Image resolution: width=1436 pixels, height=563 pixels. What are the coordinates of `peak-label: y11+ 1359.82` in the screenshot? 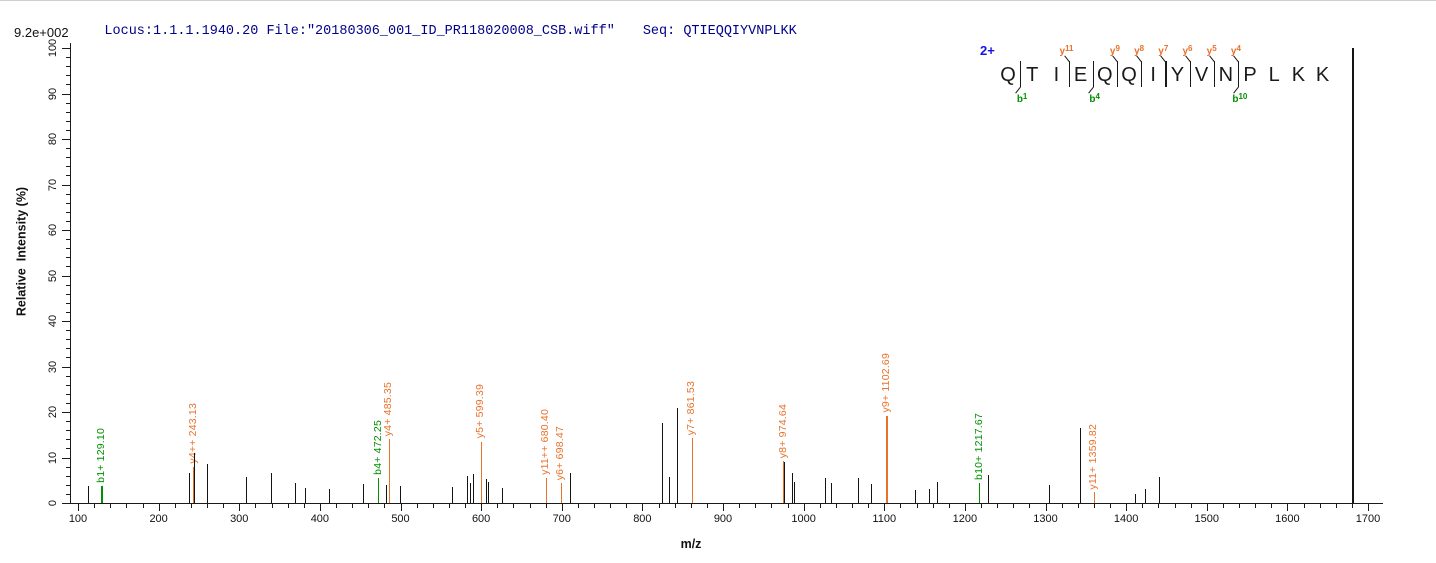 It's located at (1093, 456).